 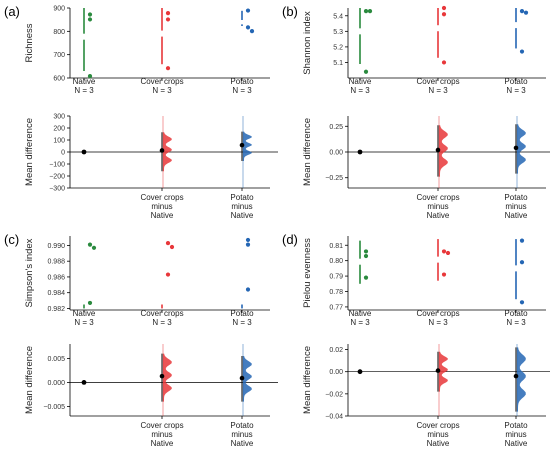 What do you see at coordinates (63, 153) in the screenshot?
I see `diff-y-tick-label: 0` at bounding box center [63, 153].